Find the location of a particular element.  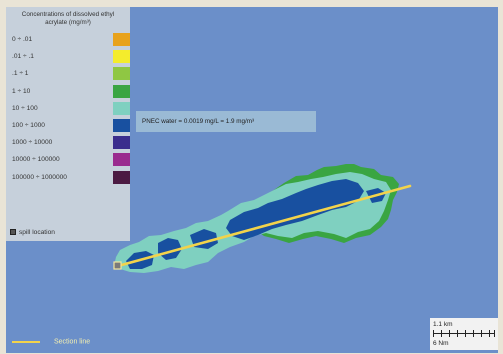

scale-lower-label: 6 Nm is located at coordinates (441, 343).